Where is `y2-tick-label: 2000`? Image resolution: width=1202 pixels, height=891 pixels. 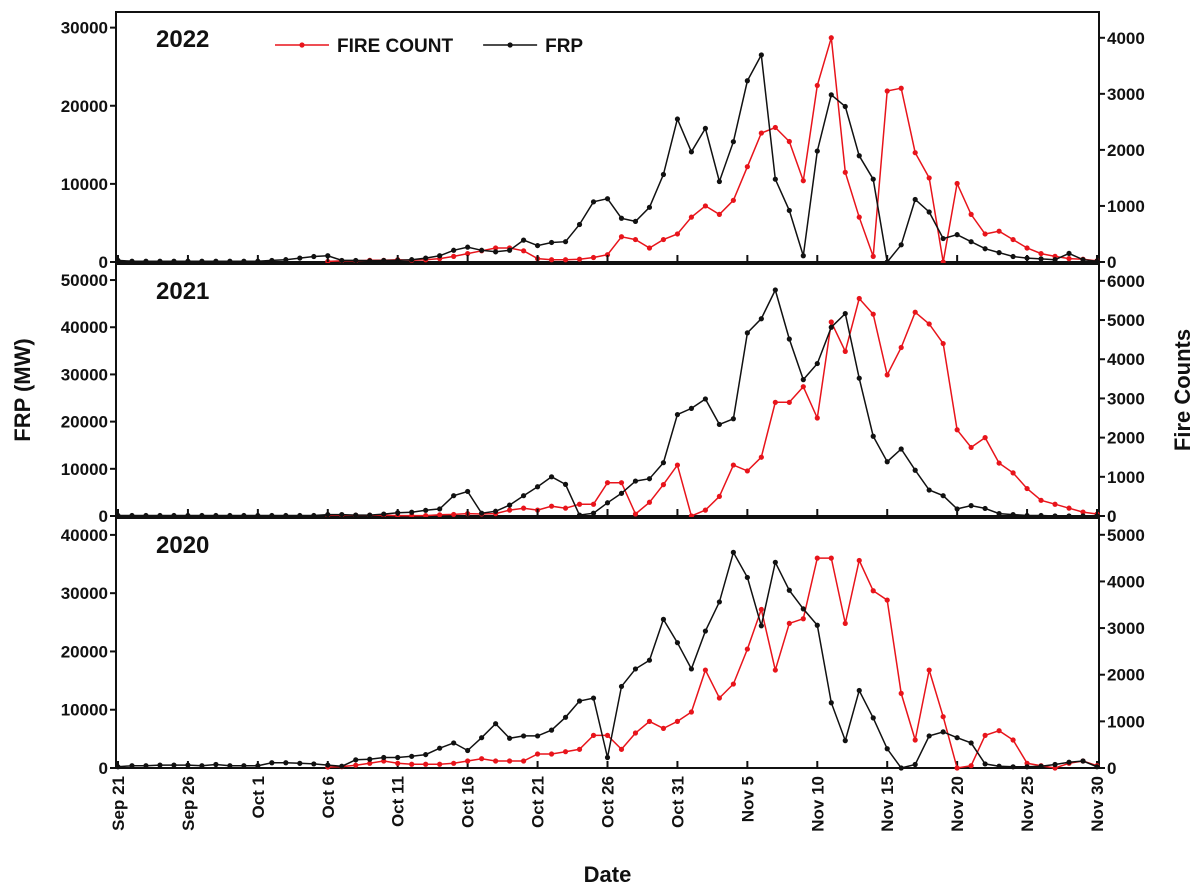
y2-tick-label: 2000 is located at coordinates (1126, 438).